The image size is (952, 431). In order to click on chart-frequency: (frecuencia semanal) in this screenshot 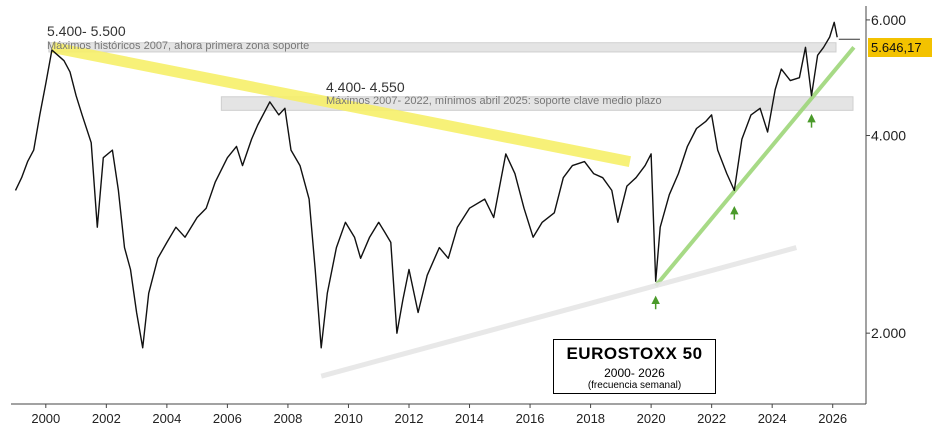, I will do `click(634, 385)`.